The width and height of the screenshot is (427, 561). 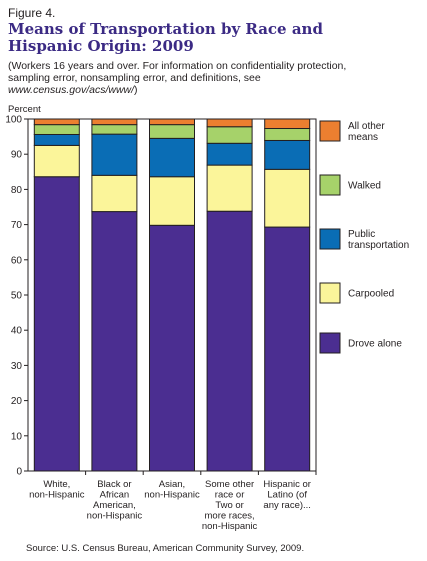 I want to click on x-tick-label: Some other, so click(x=229, y=484).